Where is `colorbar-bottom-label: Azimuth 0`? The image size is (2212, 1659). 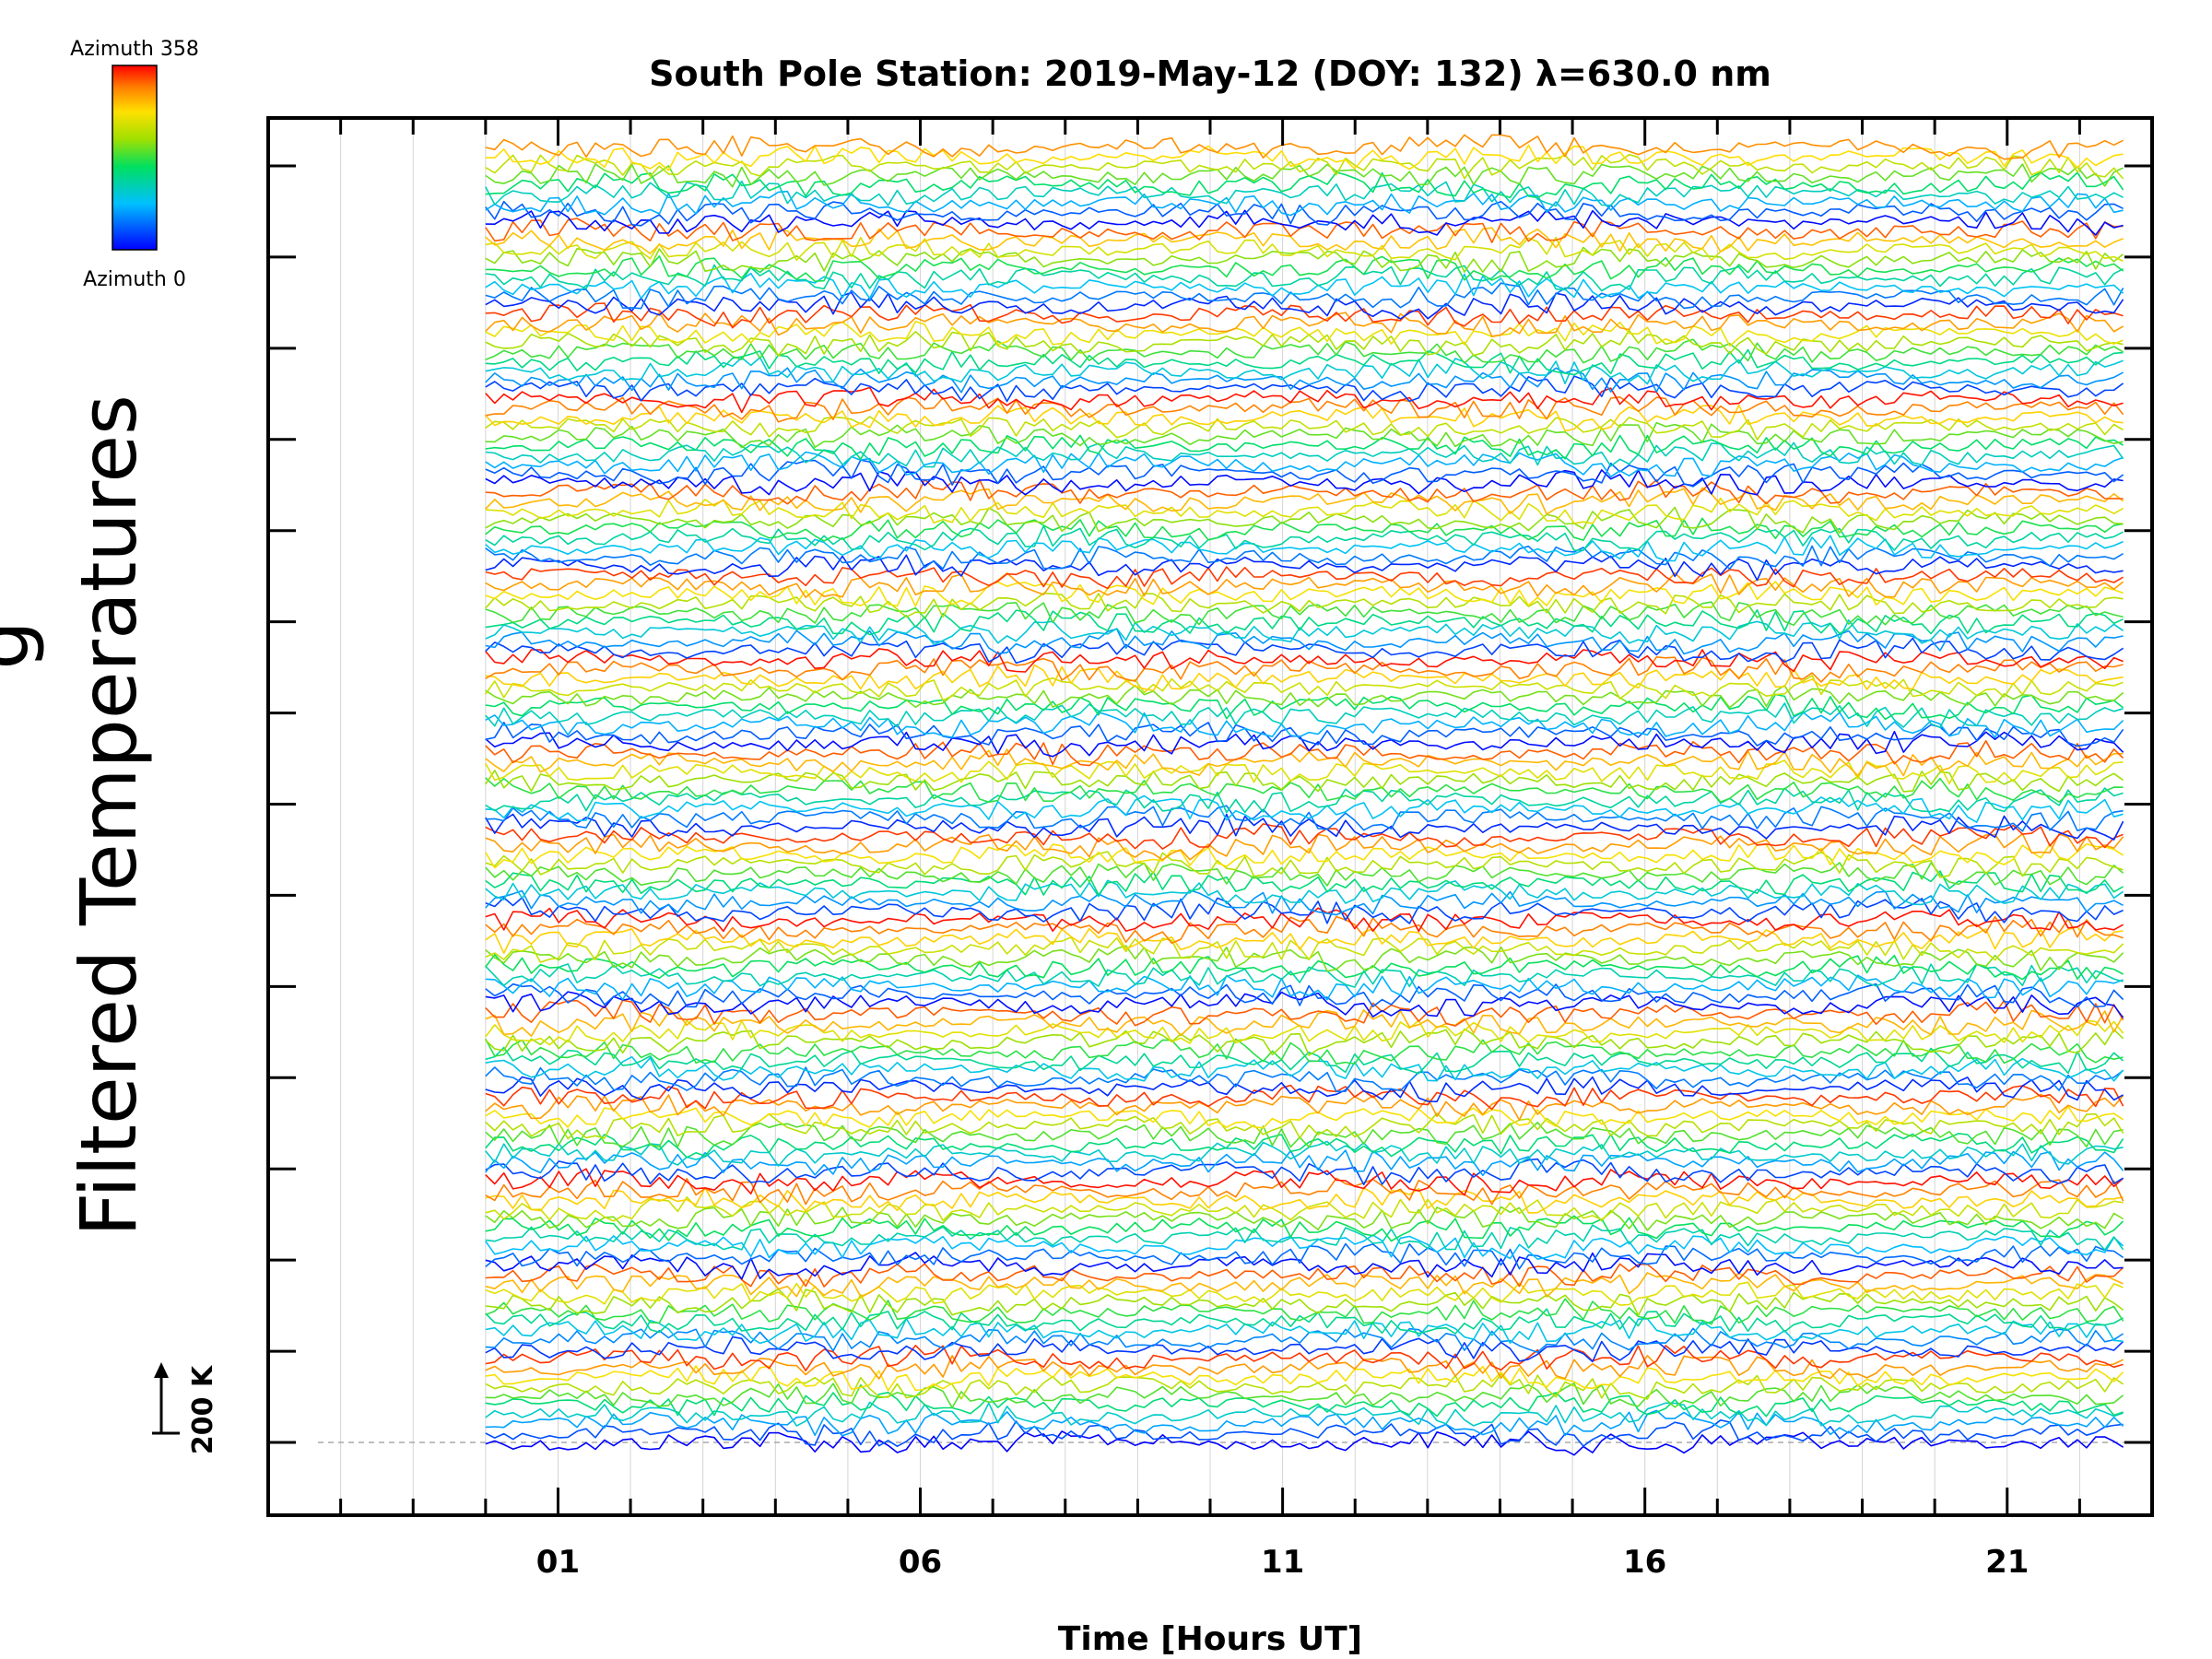 colorbar-bottom-label: Azimuth 0 is located at coordinates (134, 279).